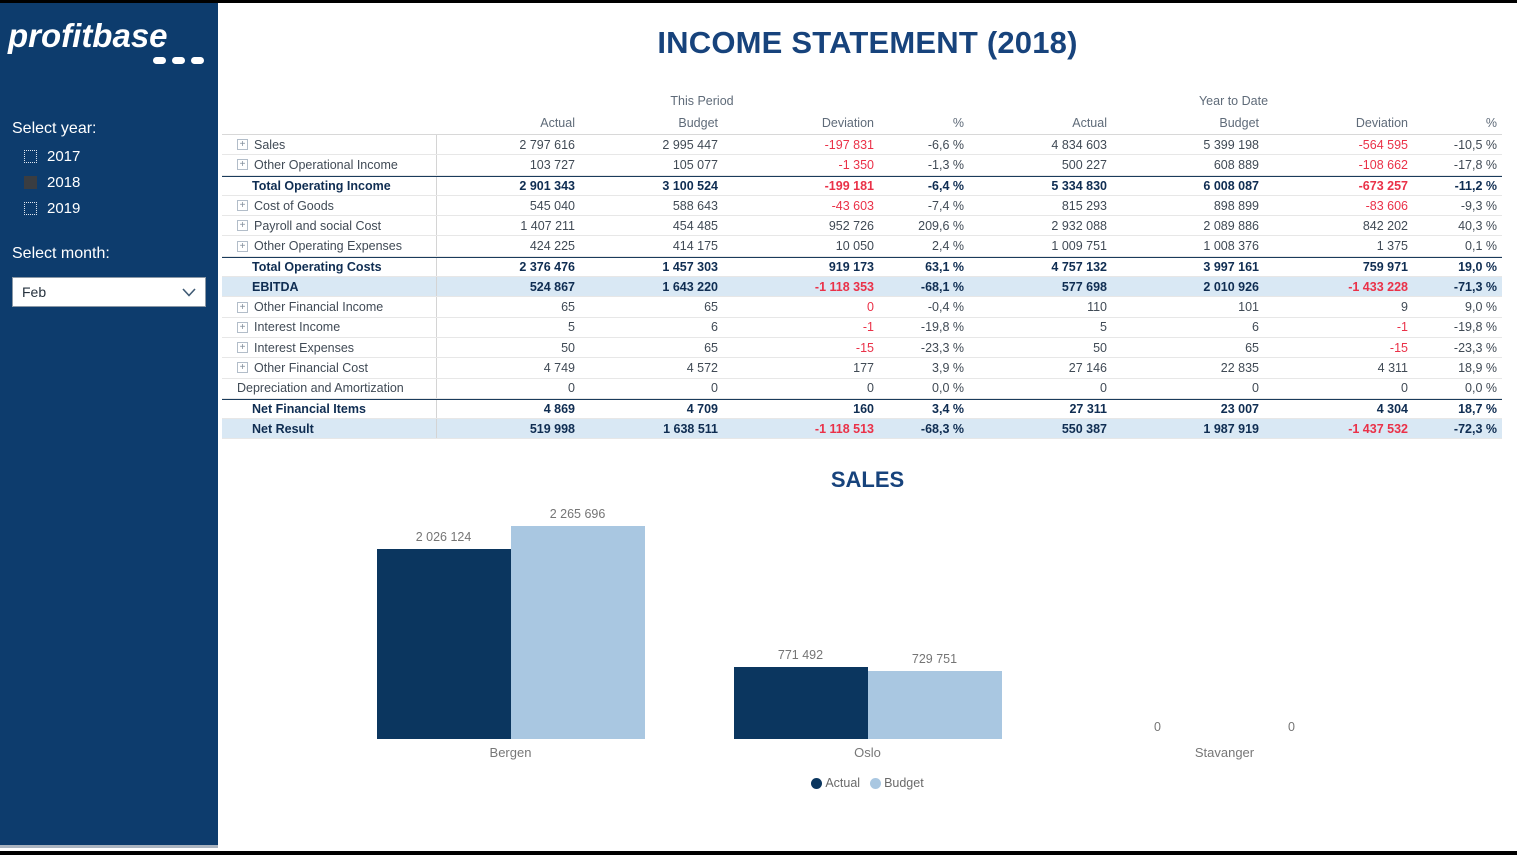 This screenshot has width=1517, height=855. I want to click on row-label-cell: Total Operating Income, so click(329, 185).